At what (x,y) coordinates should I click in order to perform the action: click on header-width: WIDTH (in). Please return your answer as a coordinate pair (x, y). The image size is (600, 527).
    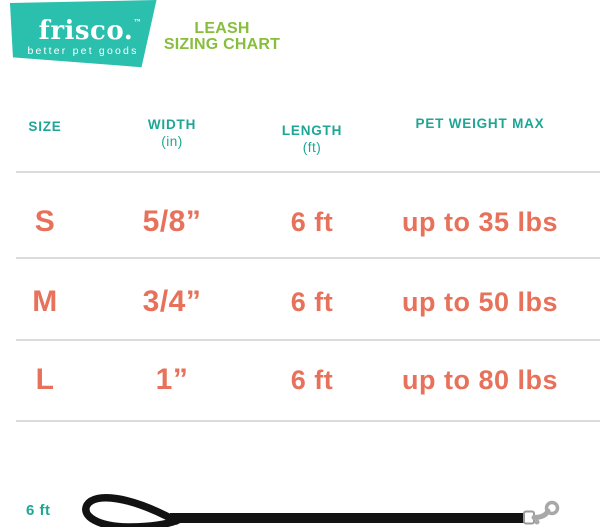
    Looking at the image, I should click on (172, 133).